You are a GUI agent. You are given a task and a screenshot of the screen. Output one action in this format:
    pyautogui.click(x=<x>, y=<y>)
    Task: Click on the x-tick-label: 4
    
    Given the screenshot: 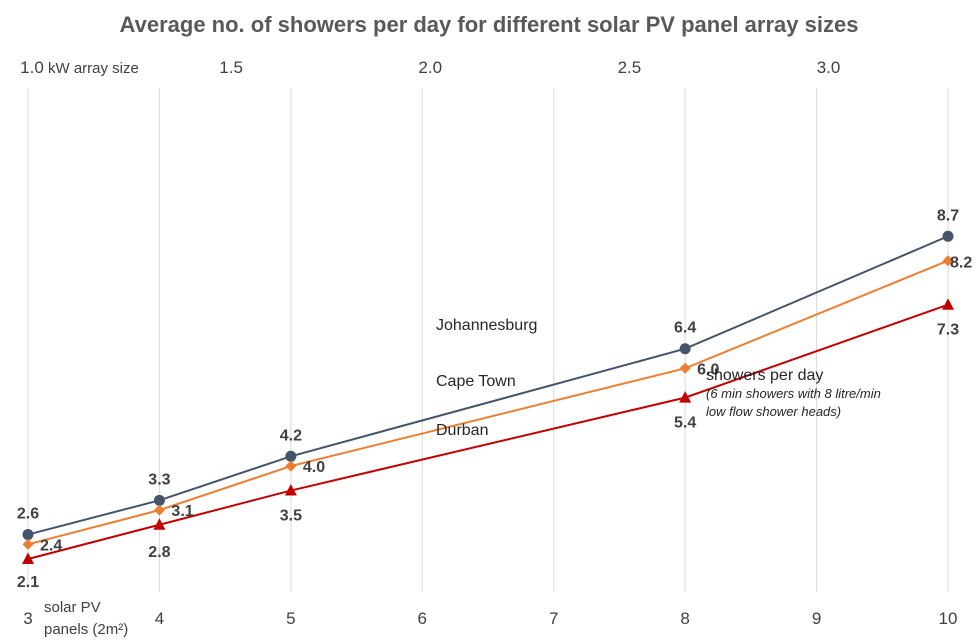 What is the action you would take?
    pyautogui.click(x=159, y=618)
    